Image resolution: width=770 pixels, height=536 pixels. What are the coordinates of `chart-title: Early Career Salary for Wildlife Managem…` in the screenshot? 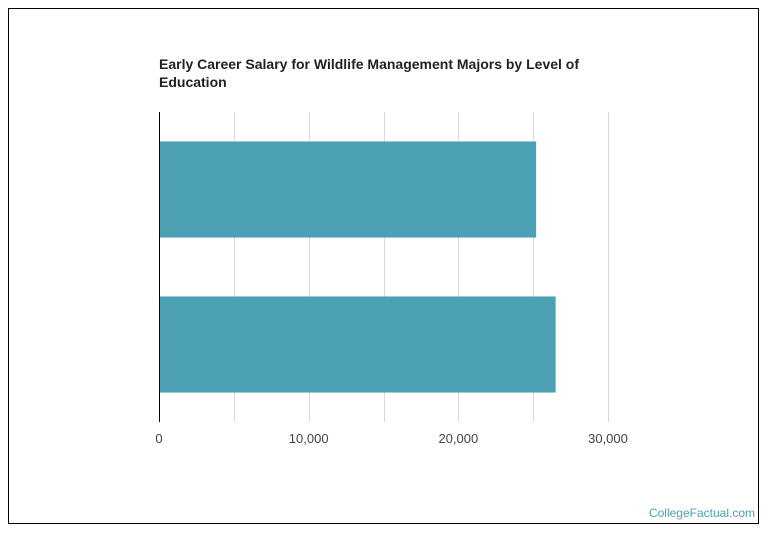 It's located at (369, 73).